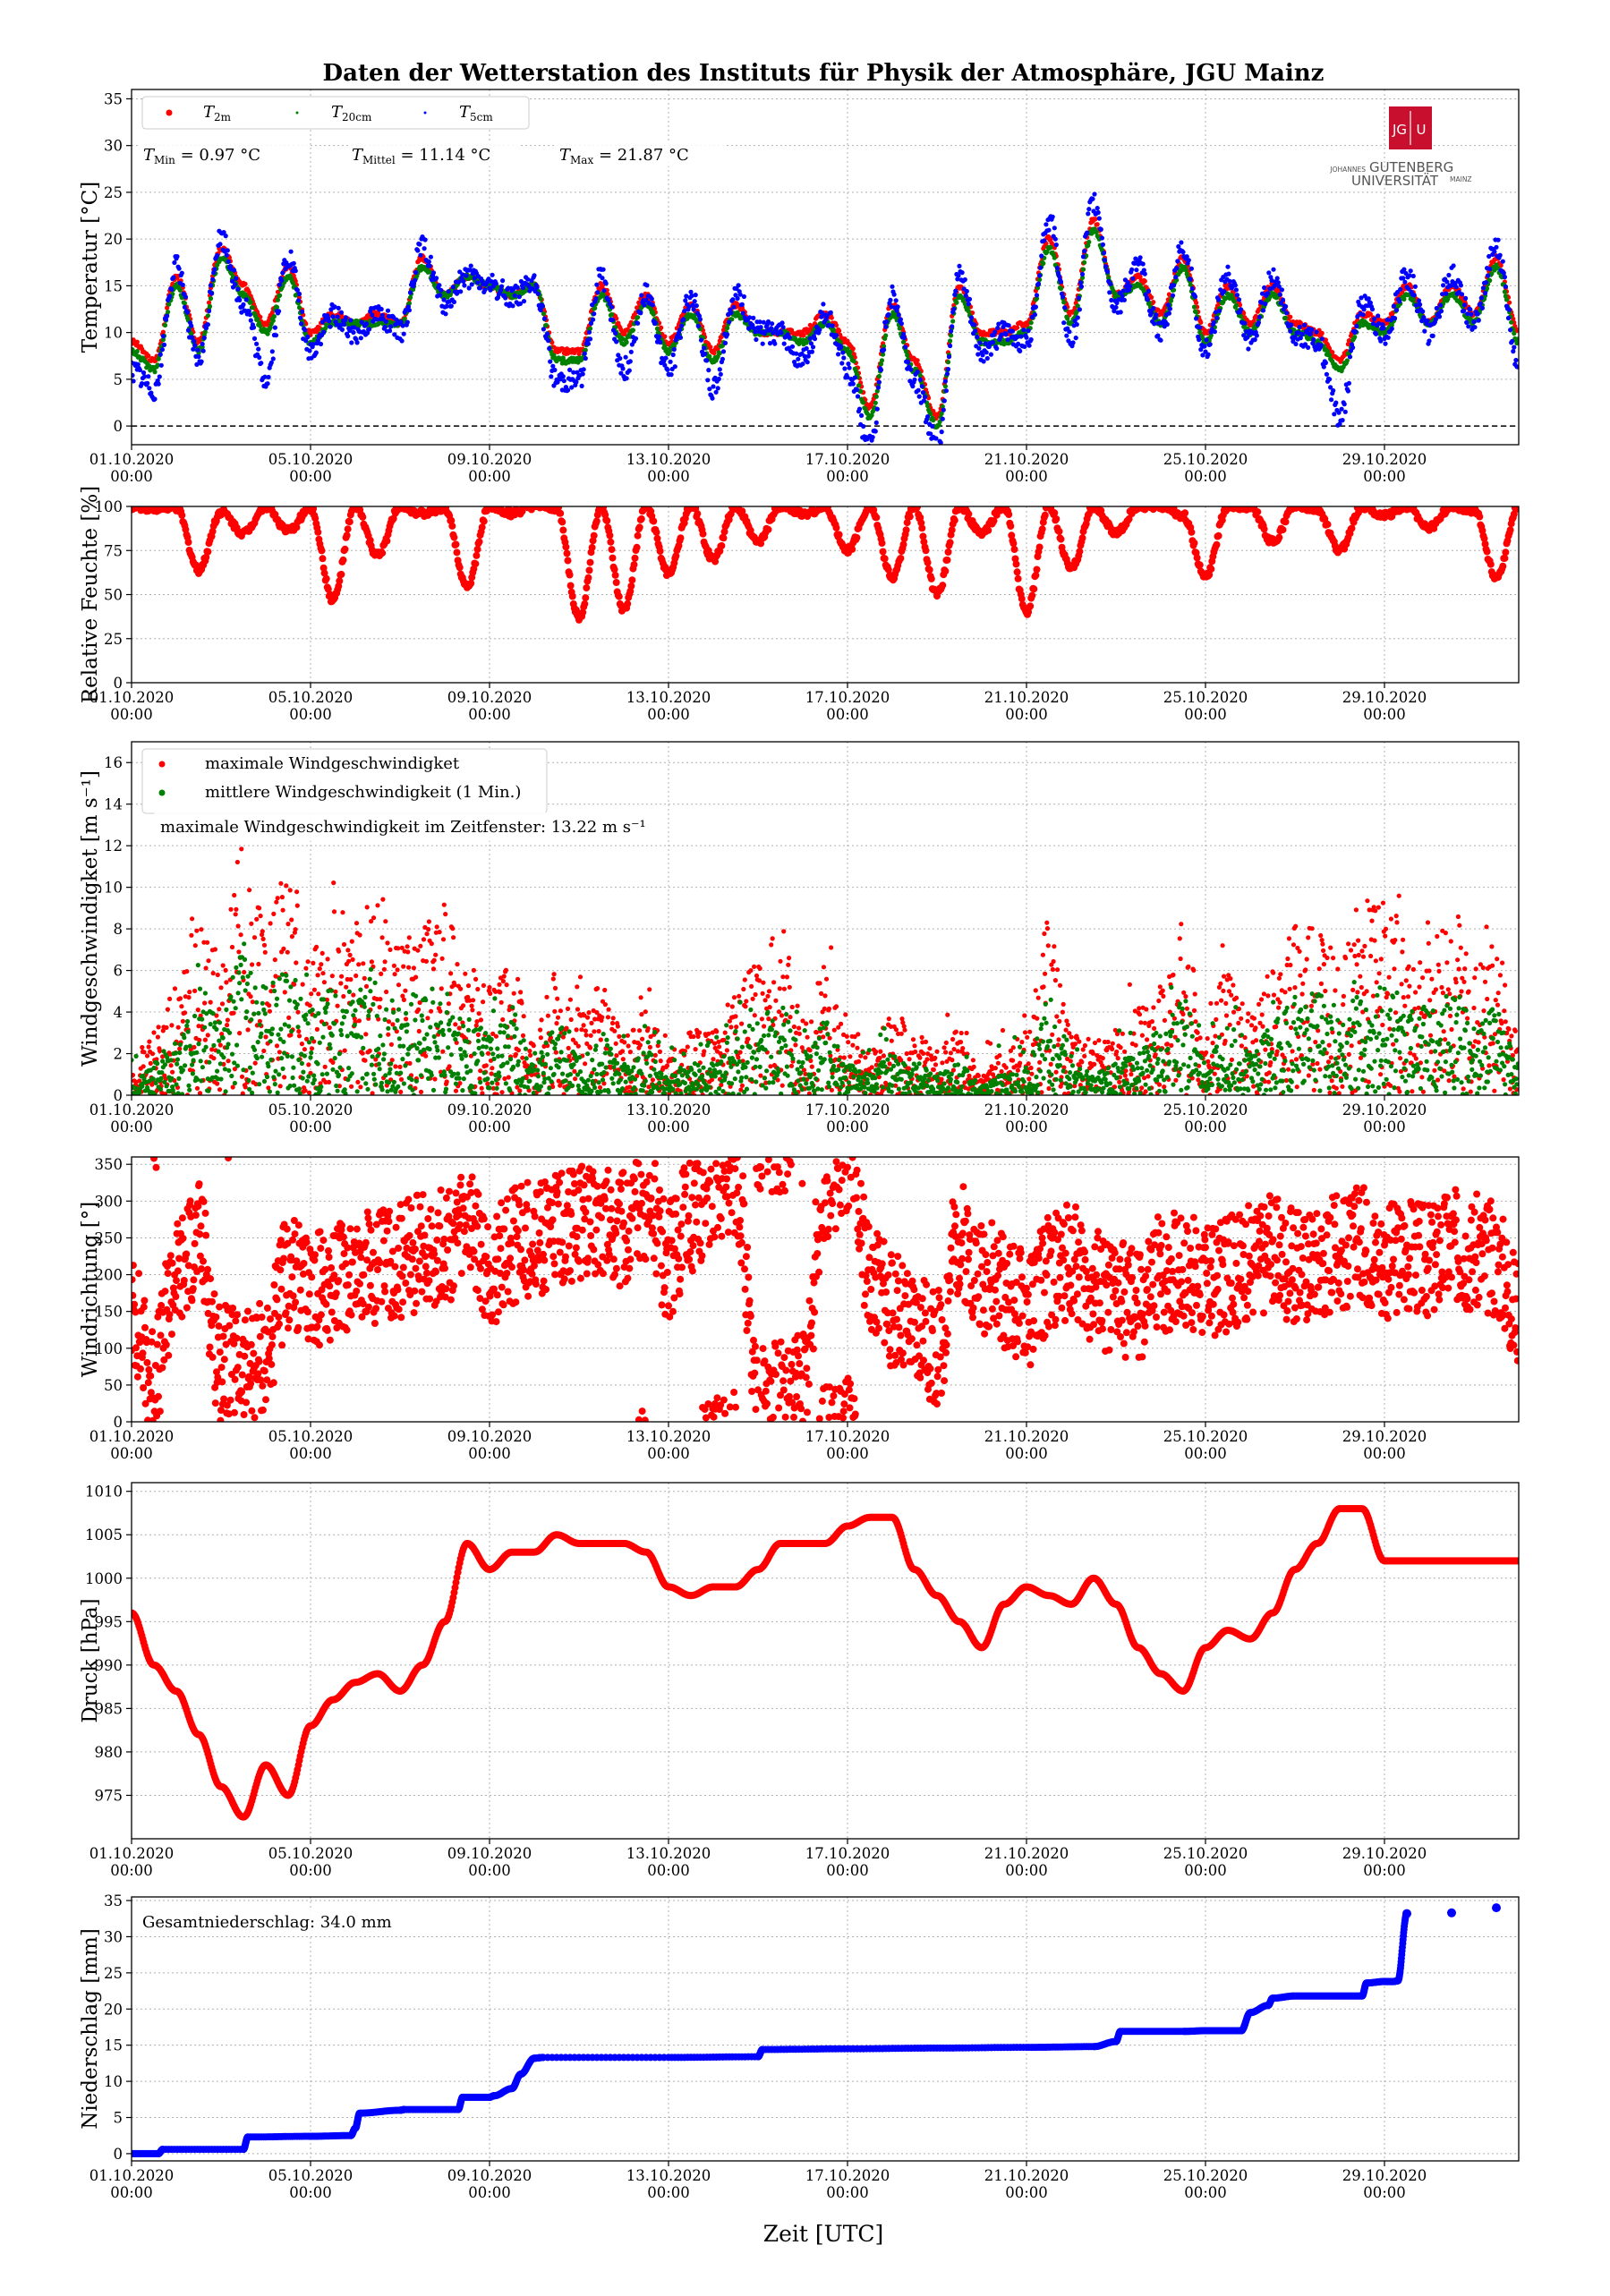 The height and width of the screenshot is (2296, 1610). Describe the element at coordinates (113, 146) in the screenshot. I see `y-tick-label: 30` at that location.